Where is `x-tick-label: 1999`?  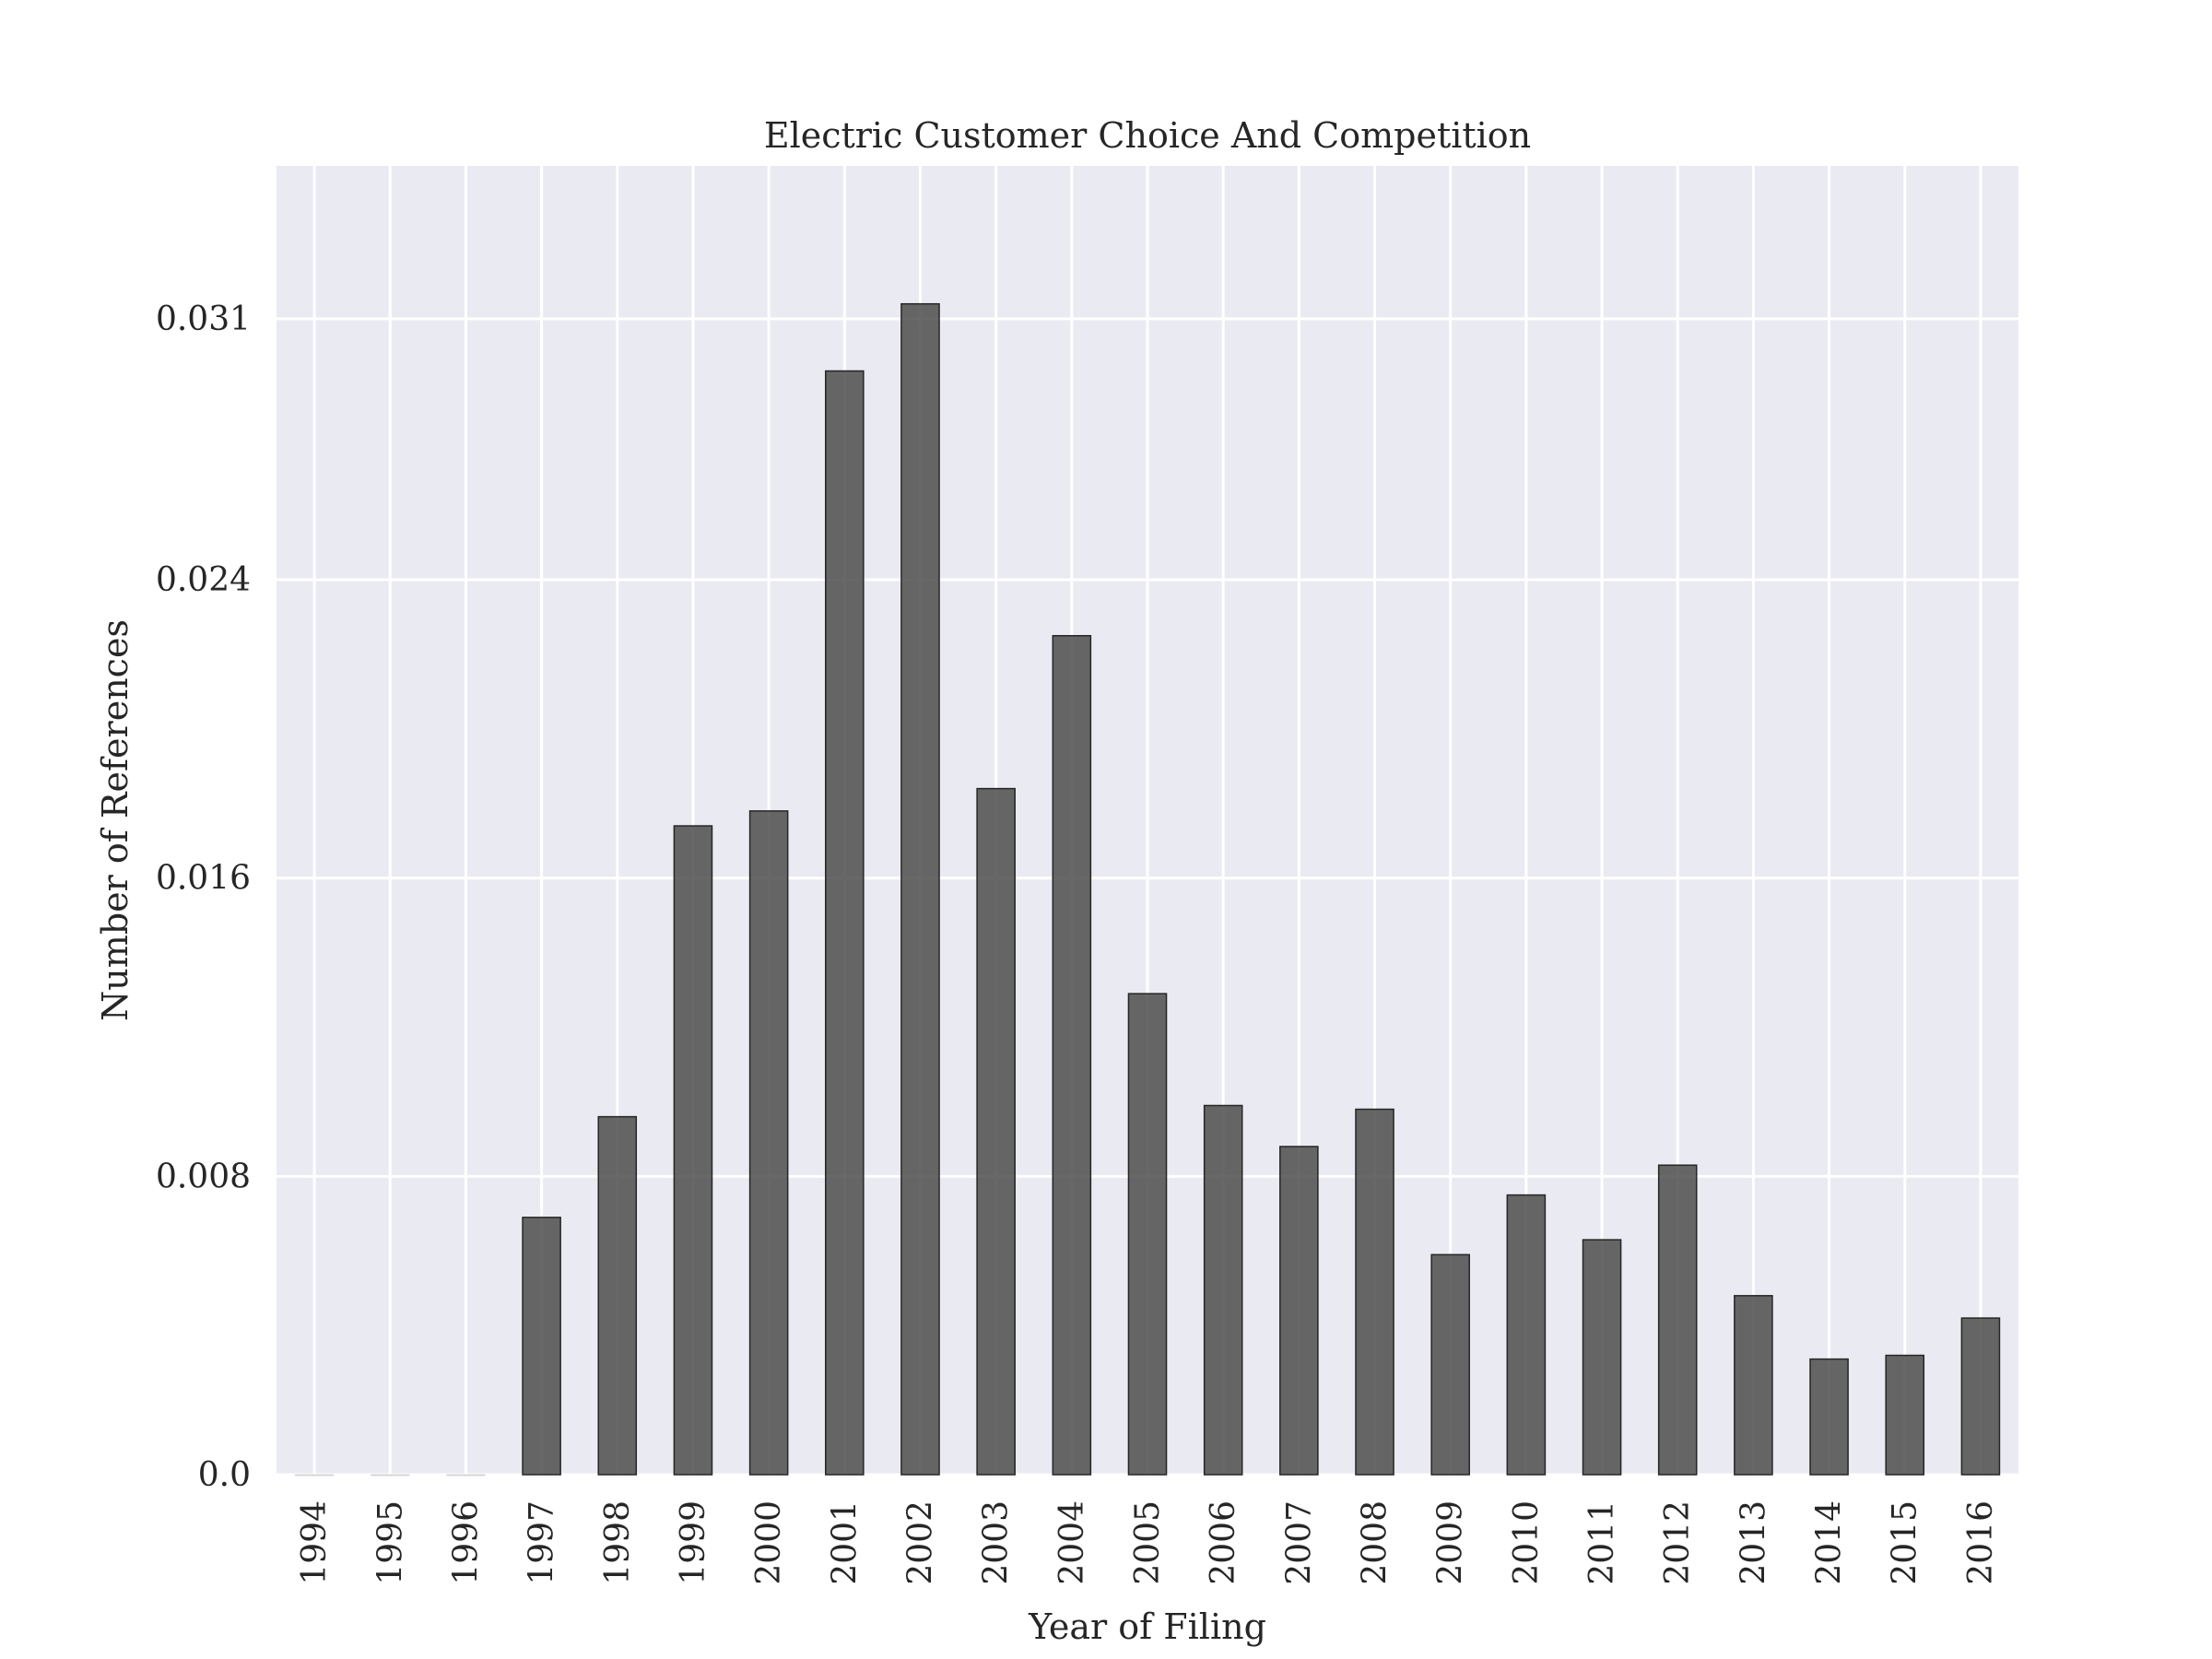
x-tick-label: 1999 is located at coordinates (693, 1542).